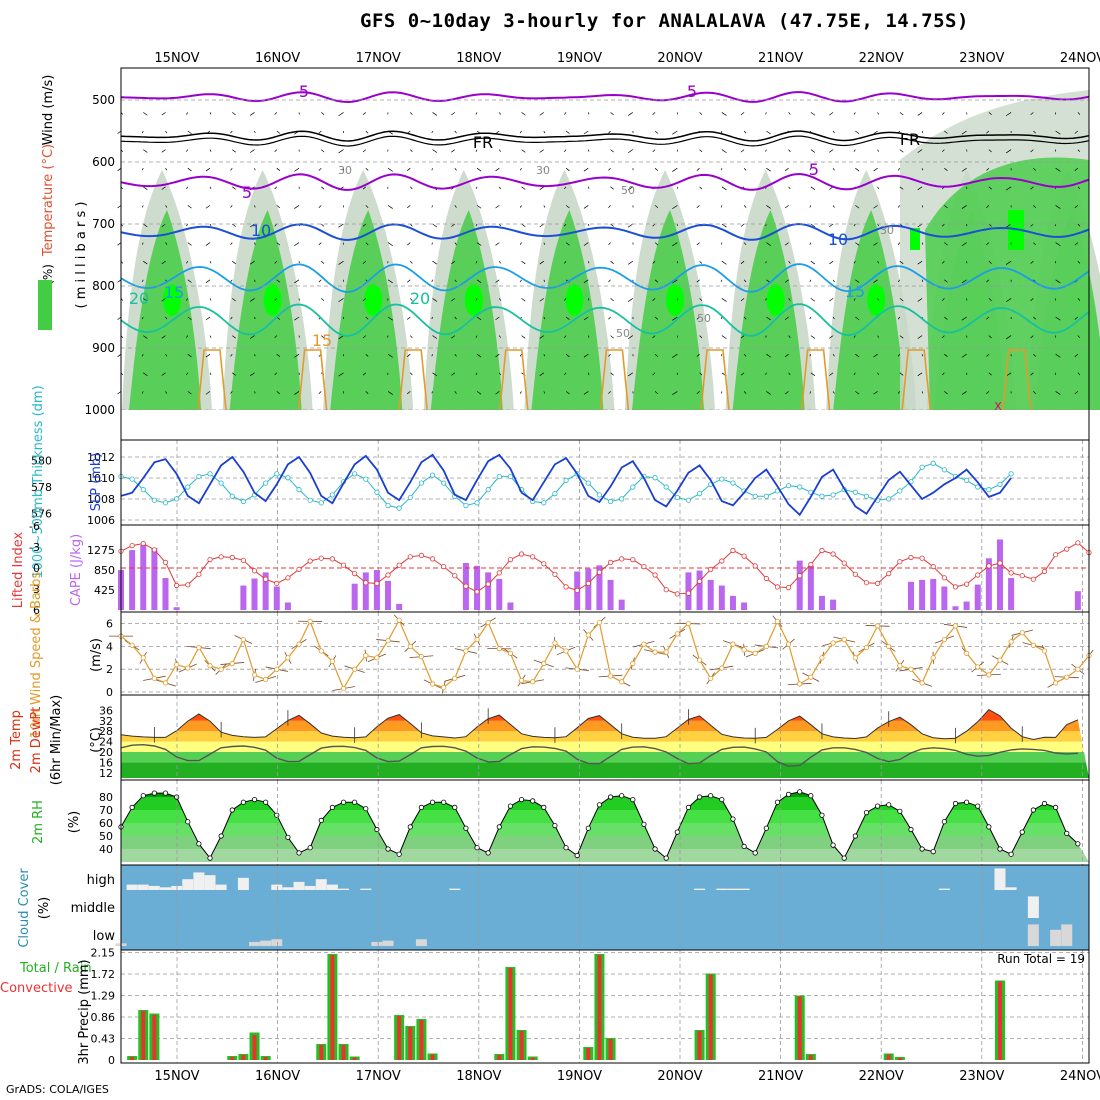 The image size is (1100, 1100). What do you see at coordinates (106, 773) in the screenshot?
I see `temp-tick: 12` at bounding box center [106, 773].